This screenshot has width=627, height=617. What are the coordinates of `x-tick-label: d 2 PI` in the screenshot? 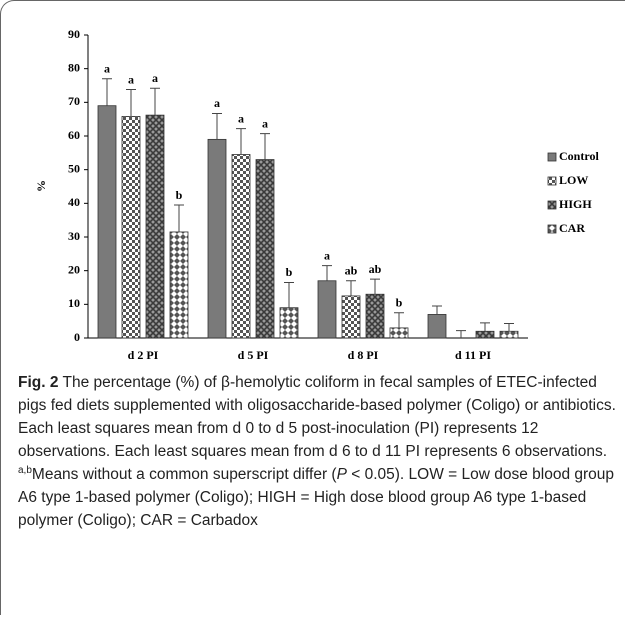 It's located at (143, 355).